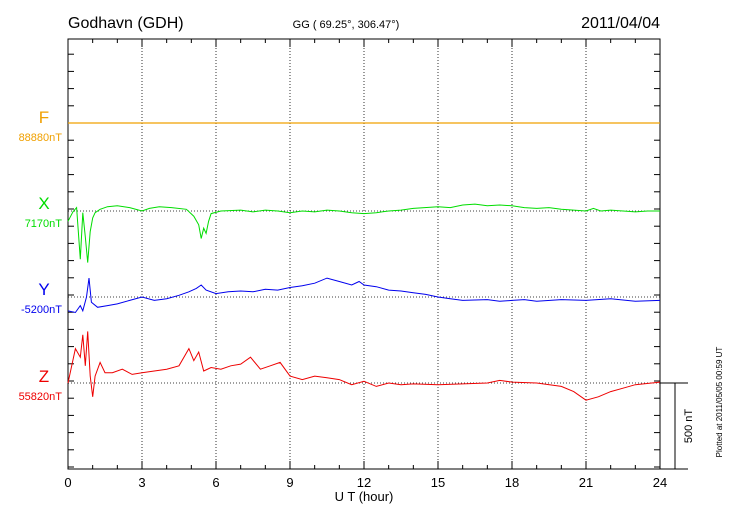 The height and width of the screenshot is (520, 730). I want to click on series-name-x: X, so click(43, 203).